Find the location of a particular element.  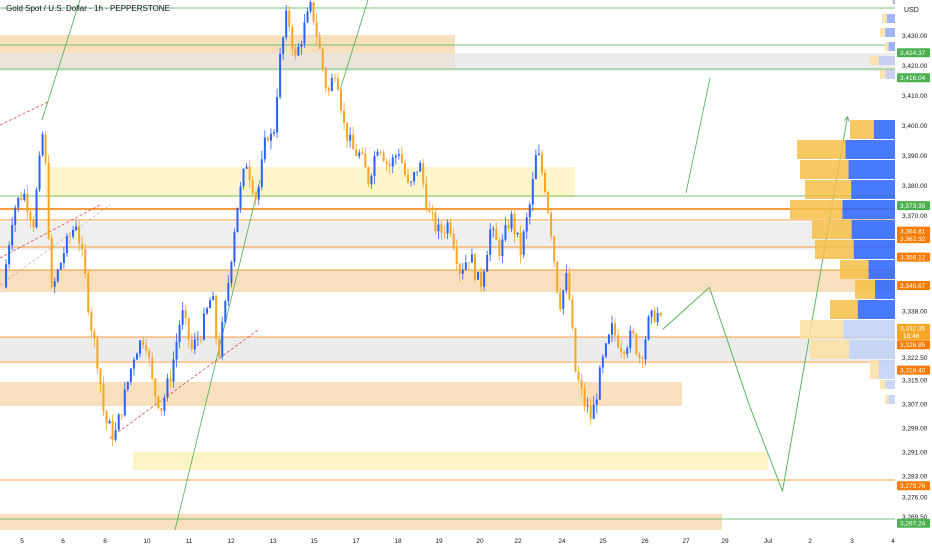

time-tick-label: 3 is located at coordinates (852, 541).